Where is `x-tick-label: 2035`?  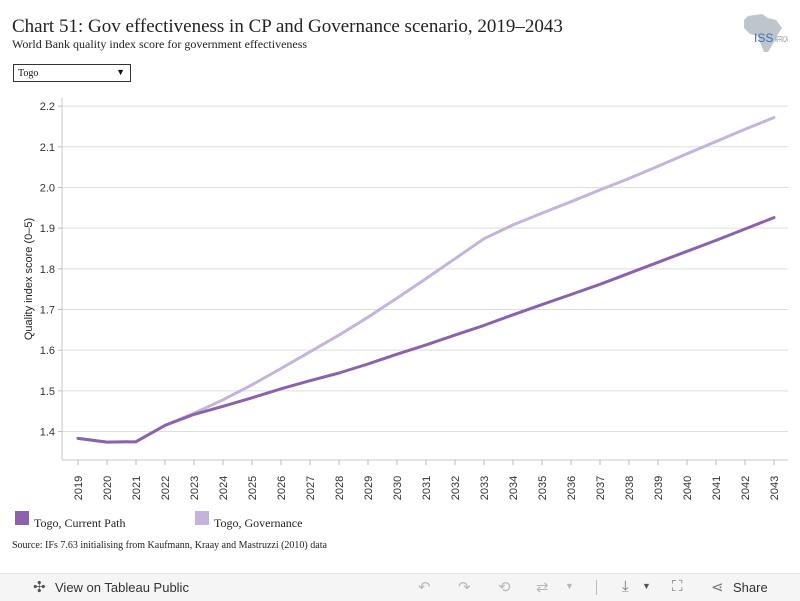
x-tick-label: 2035 is located at coordinates (543, 488).